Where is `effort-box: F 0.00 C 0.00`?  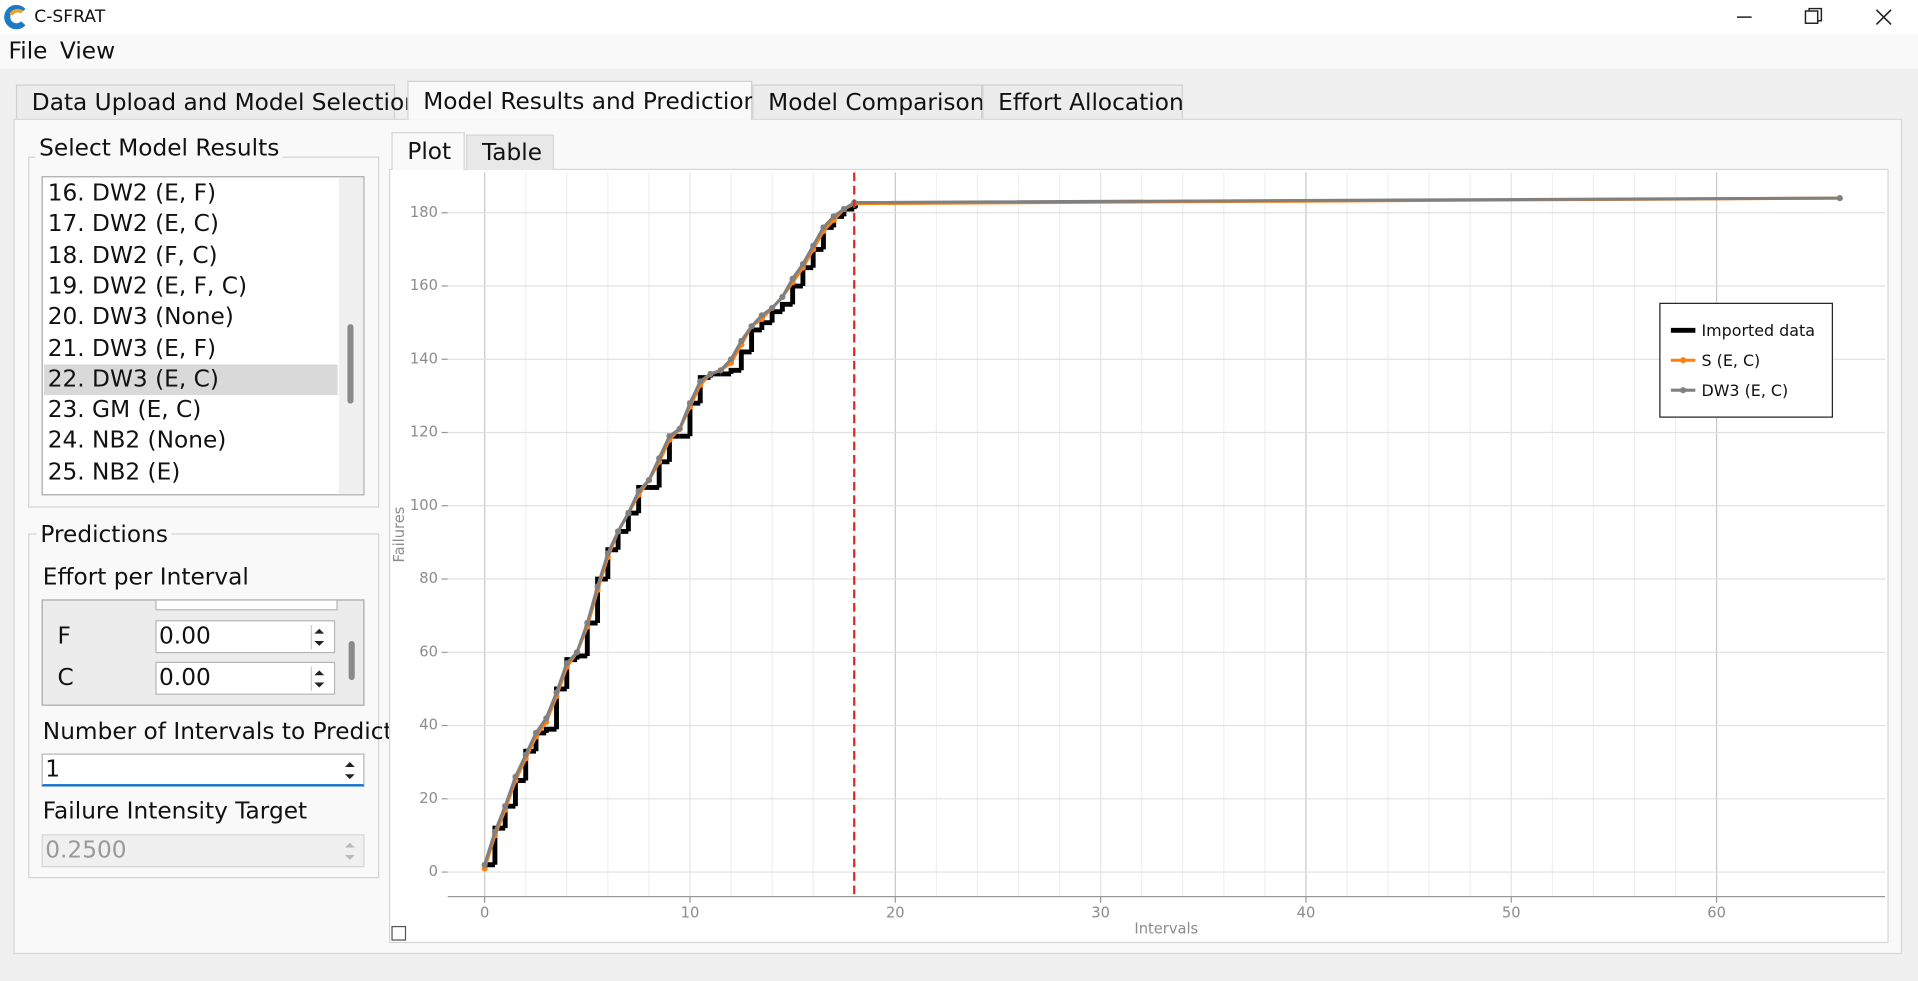
effort-box: F 0.00 C 0.00 is located at coordinates (203, 652).